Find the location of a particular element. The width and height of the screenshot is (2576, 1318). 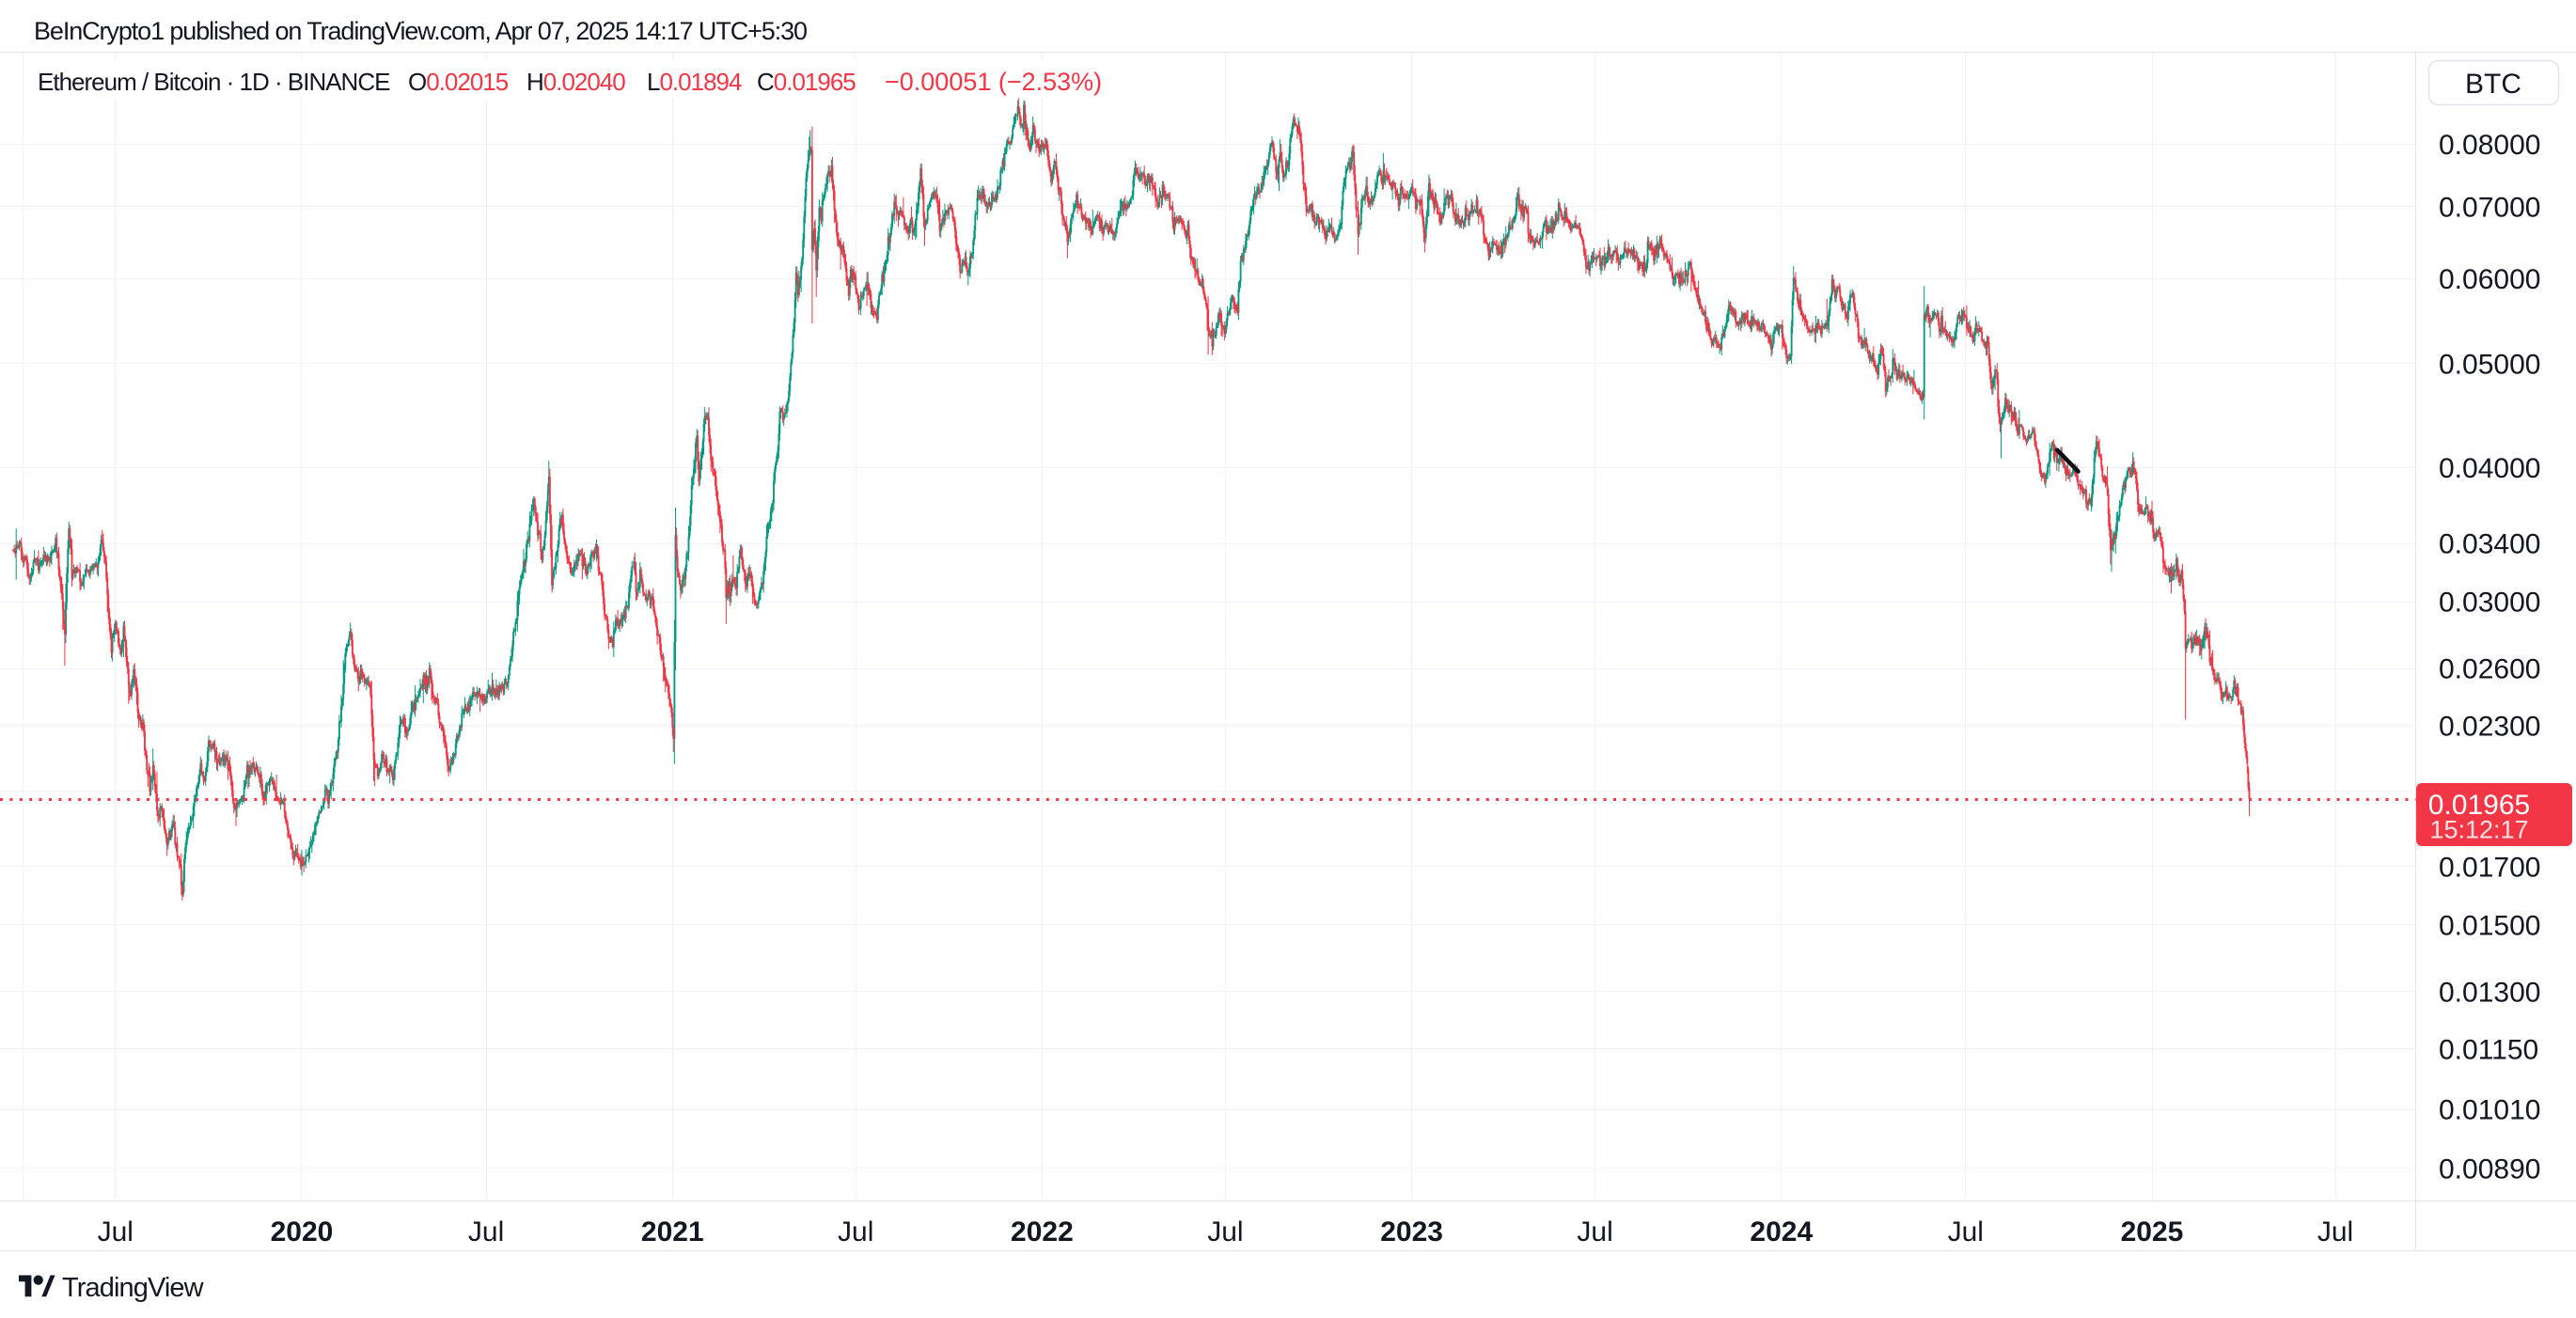

svg-text: 0.06000 is located at coordinates (2490, 279).